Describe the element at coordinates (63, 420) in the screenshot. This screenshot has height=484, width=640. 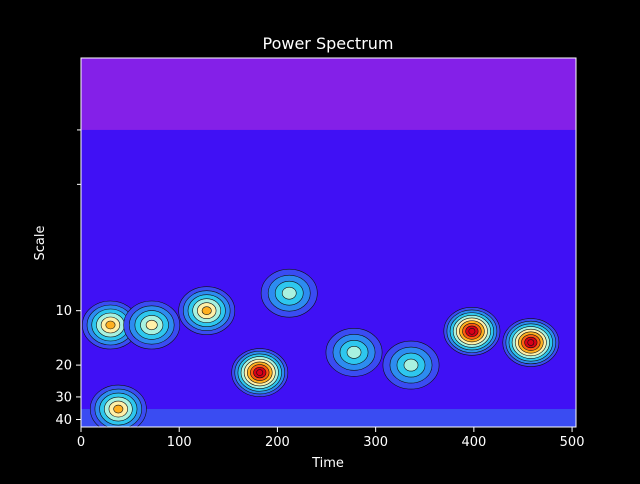
I see `y-tick-label: 40` at that location.